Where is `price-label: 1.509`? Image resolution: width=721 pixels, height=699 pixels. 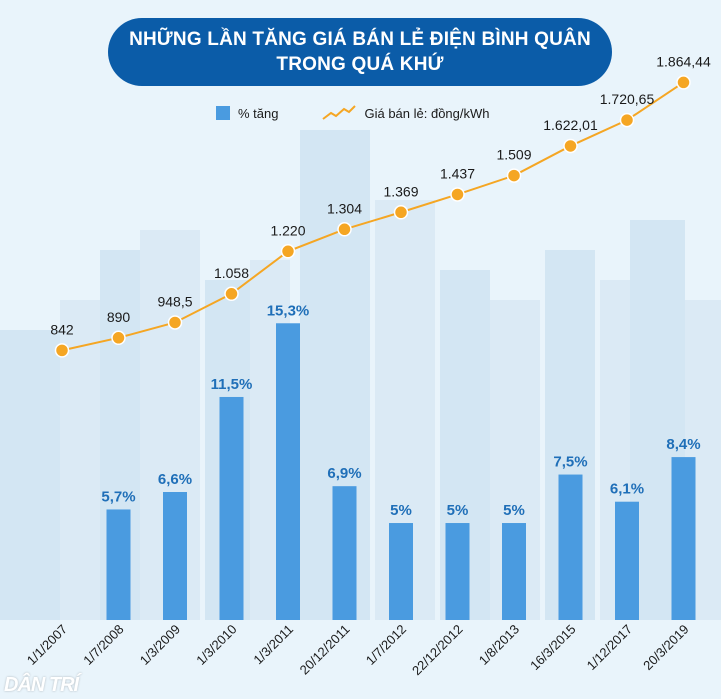
price-label: 1.509 is located at coordinates (513, 155).